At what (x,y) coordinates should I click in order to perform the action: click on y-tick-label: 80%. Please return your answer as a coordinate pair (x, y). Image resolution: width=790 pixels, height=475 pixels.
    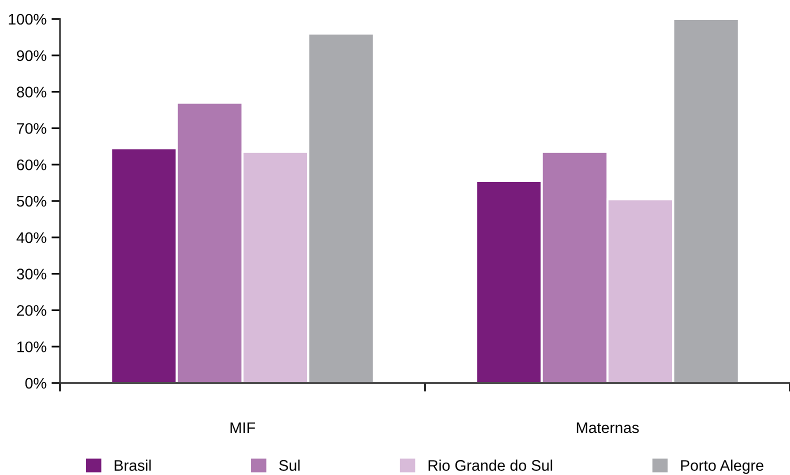
    Looking at the image, I should click on (31, 92).